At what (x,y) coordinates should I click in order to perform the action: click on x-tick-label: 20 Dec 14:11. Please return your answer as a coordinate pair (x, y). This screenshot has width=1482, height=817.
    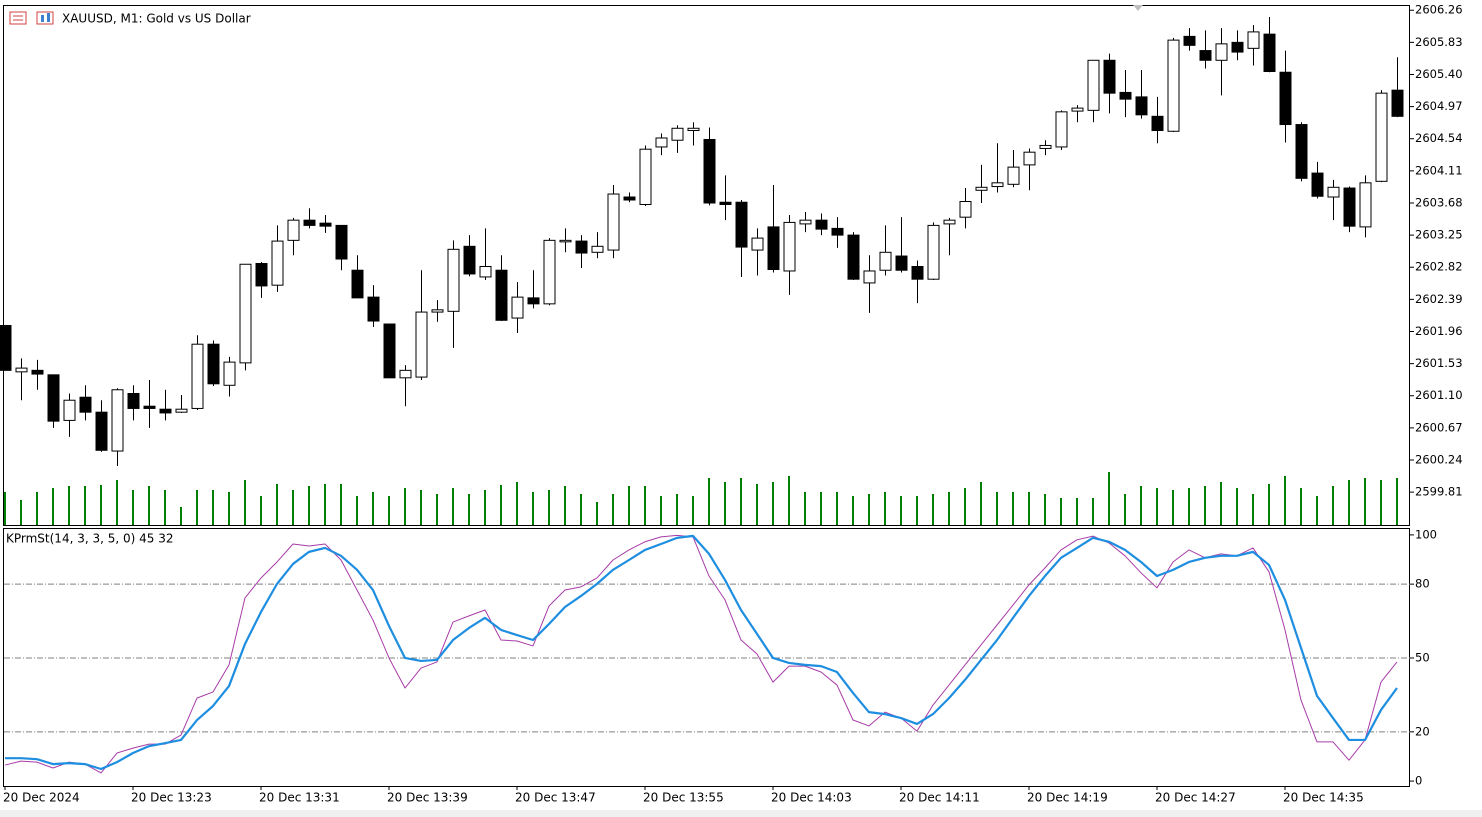
    Looking at the image, I should click on (939, 798).